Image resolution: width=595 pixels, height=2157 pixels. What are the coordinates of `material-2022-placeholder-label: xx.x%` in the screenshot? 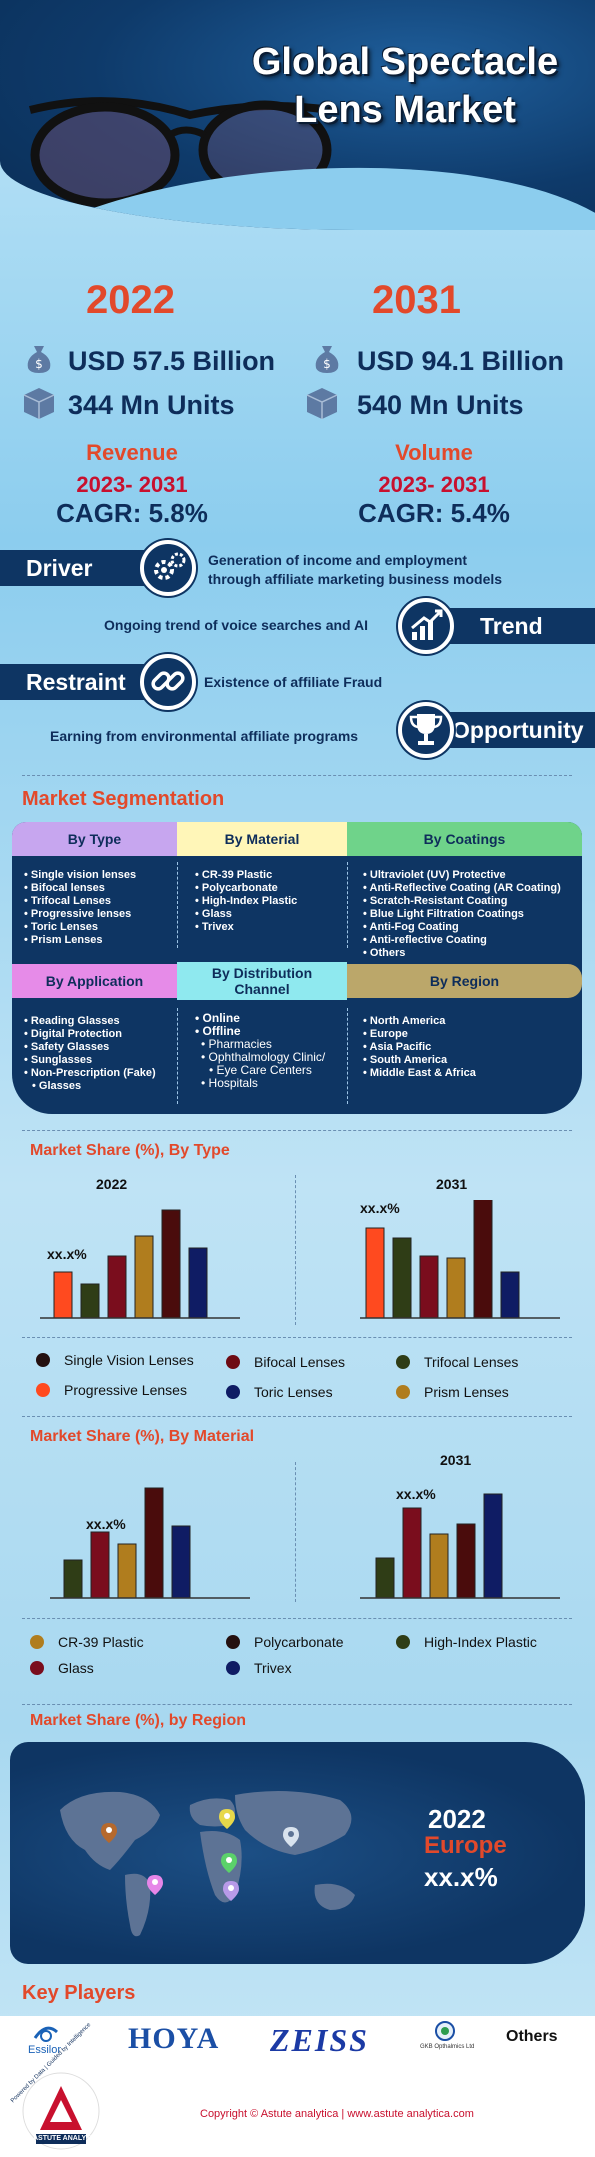 It's located at (106, 1524).